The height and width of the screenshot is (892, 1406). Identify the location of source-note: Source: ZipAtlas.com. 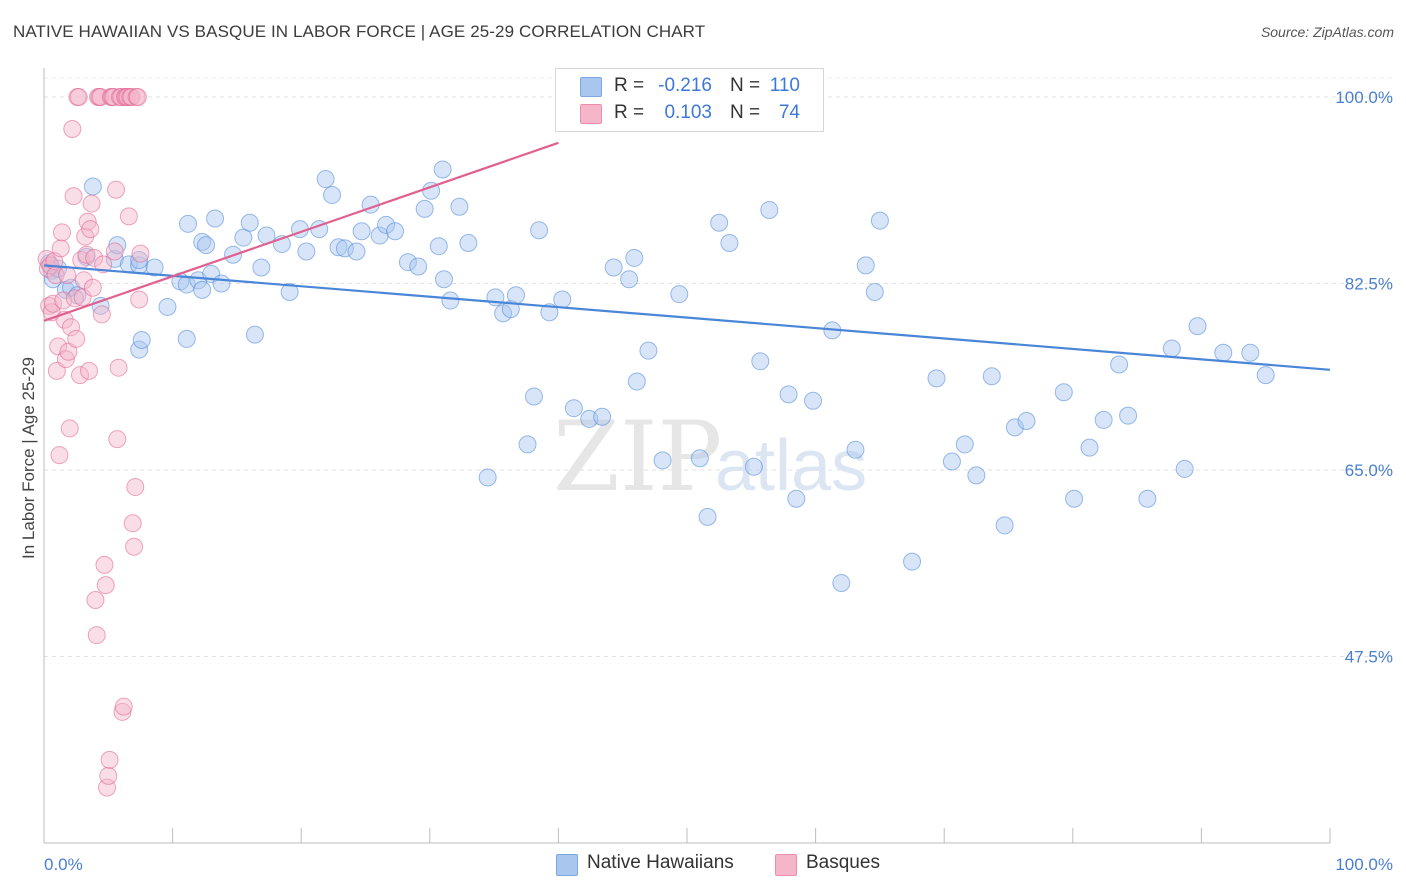
(1327, 32).